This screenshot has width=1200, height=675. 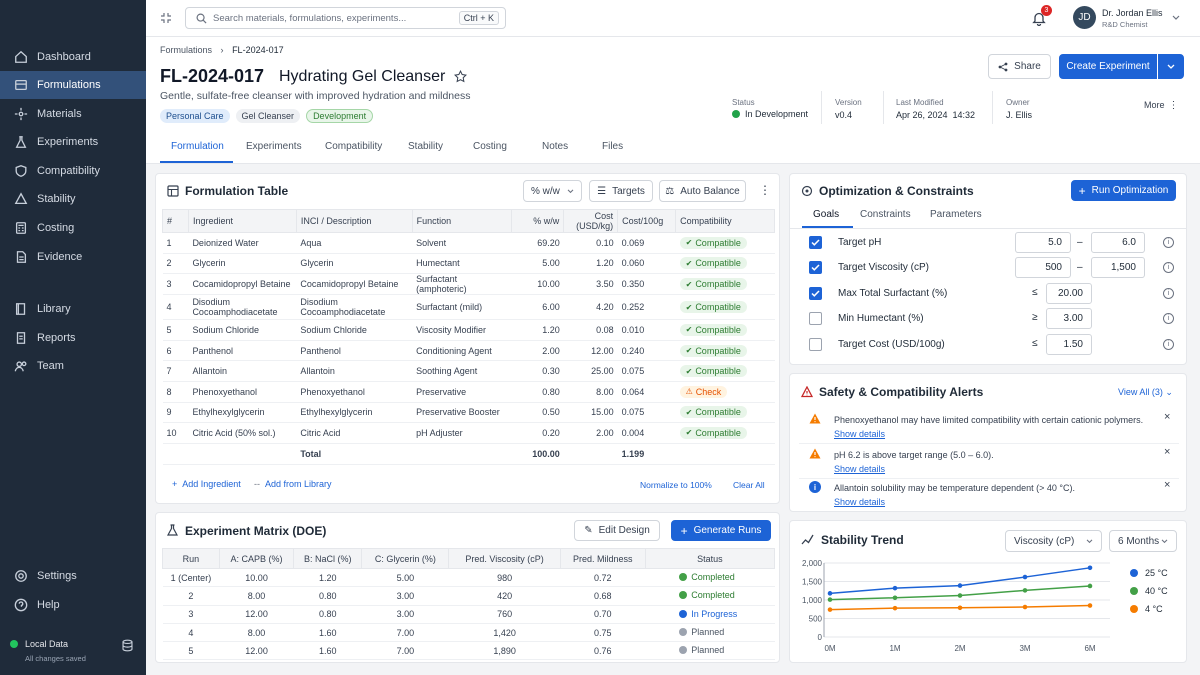 What do you see at coordinates (1118, 242) in the screenshot?
I see `goal-max-input: 6.0` at bounding box center [1118, 242].